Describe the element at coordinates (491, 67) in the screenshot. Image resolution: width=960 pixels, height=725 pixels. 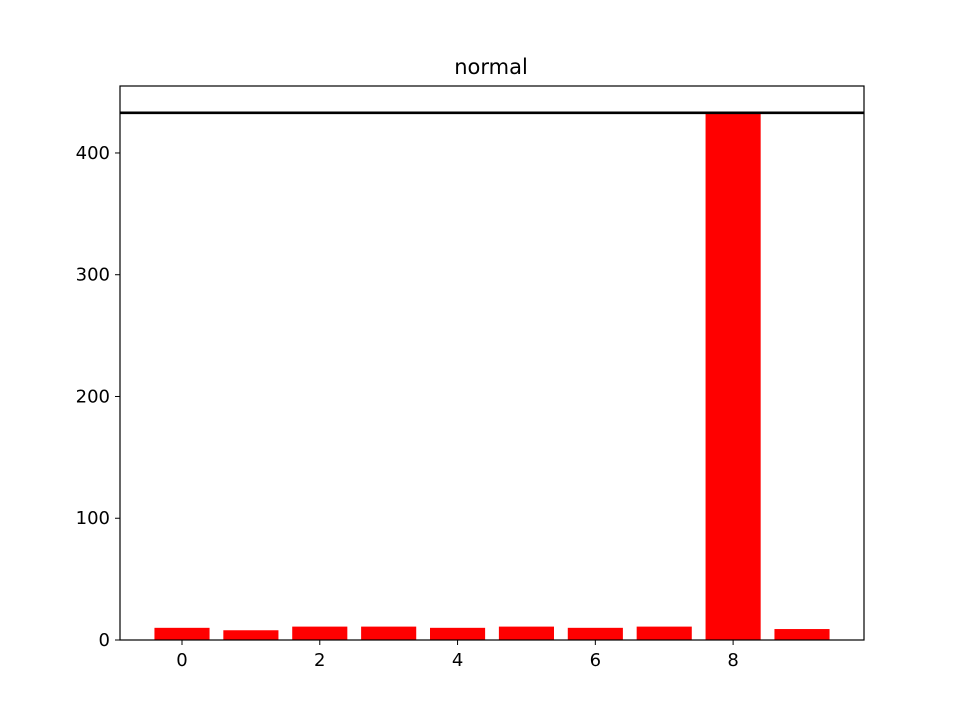
I see `chart-title: normal` at that location.